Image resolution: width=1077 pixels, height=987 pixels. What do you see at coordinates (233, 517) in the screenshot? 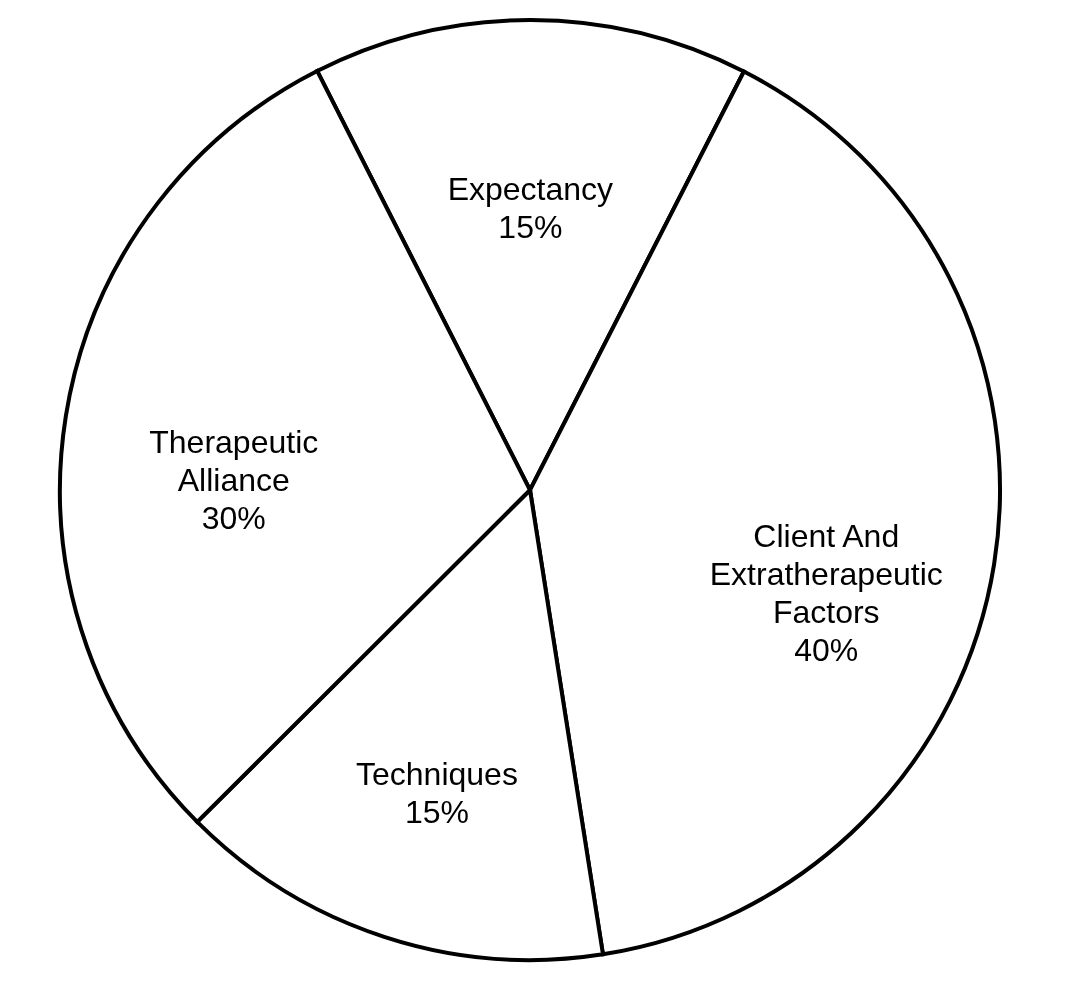
I see `data-label: 30%` at bounding box center [233, 517].